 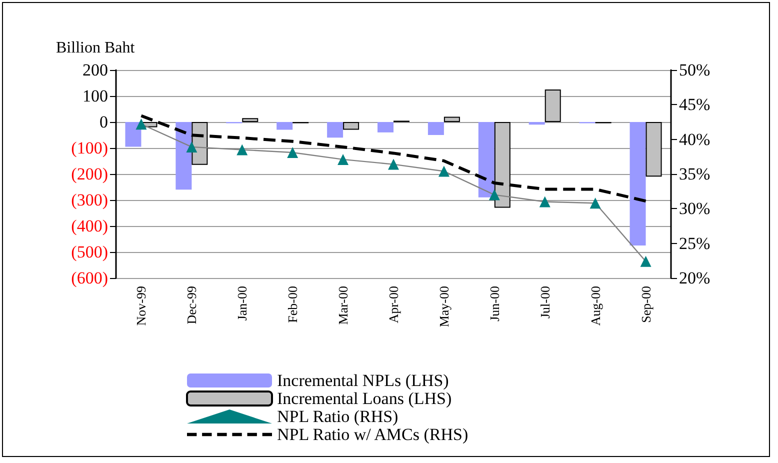 What do you see at coordinates (694, 104) in the screenshot?
I see `y2-tick-label: 45%` at bounding box center [694, 104].